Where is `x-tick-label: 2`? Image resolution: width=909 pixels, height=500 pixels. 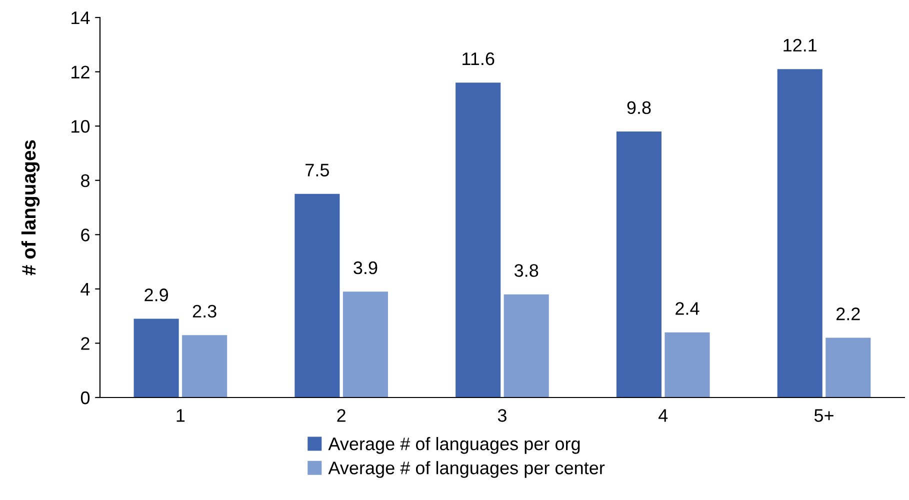
x-tick-label: 2 is located at coordinates (341, 415).